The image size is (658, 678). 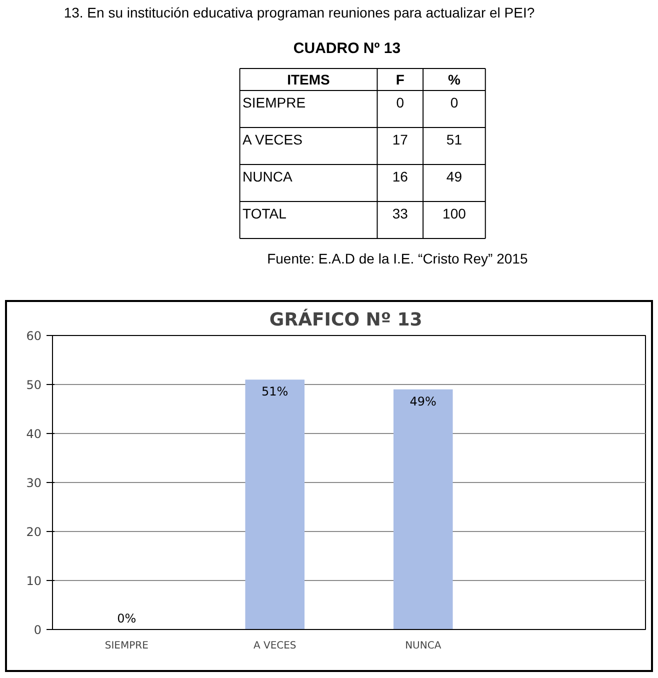 I want to click on data-label: 51%, so click(x=275, y=391).